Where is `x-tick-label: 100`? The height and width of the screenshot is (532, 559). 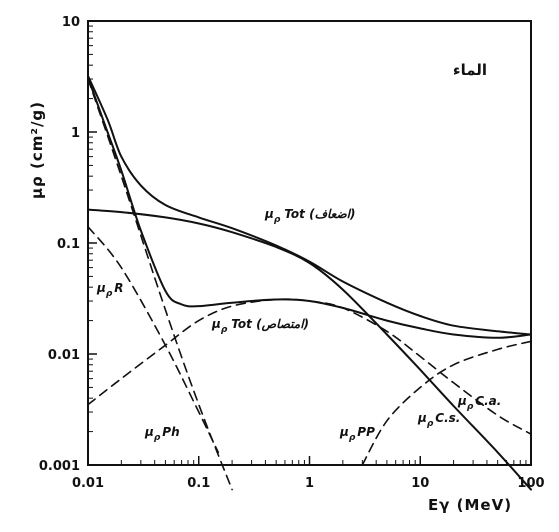
x-tick-label: 100 is located at coordinates (530, 483).